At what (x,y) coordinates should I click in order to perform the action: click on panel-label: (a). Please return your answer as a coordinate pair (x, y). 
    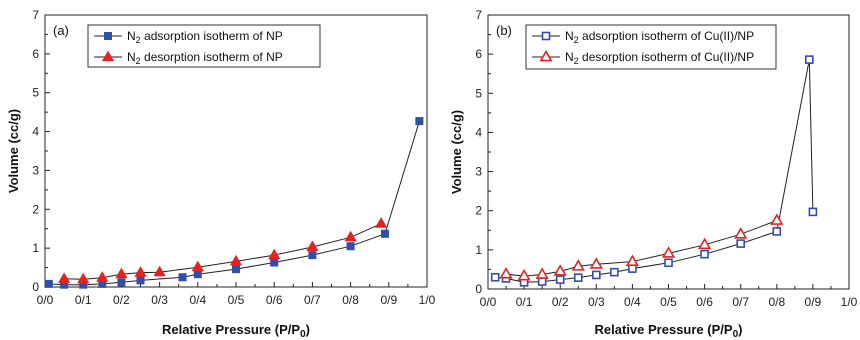
    Looking at the image, I should click on (61, 30).